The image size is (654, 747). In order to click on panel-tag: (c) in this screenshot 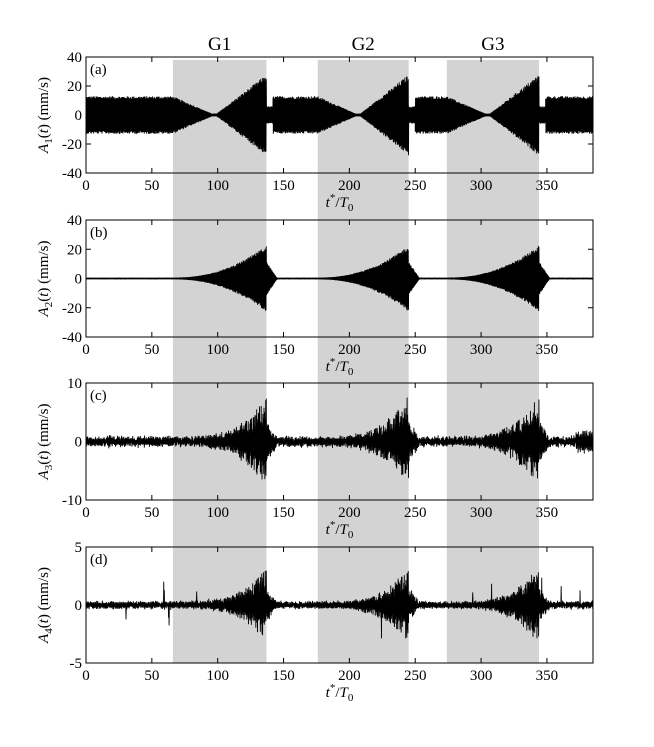, I will do `click(98, 396)`.